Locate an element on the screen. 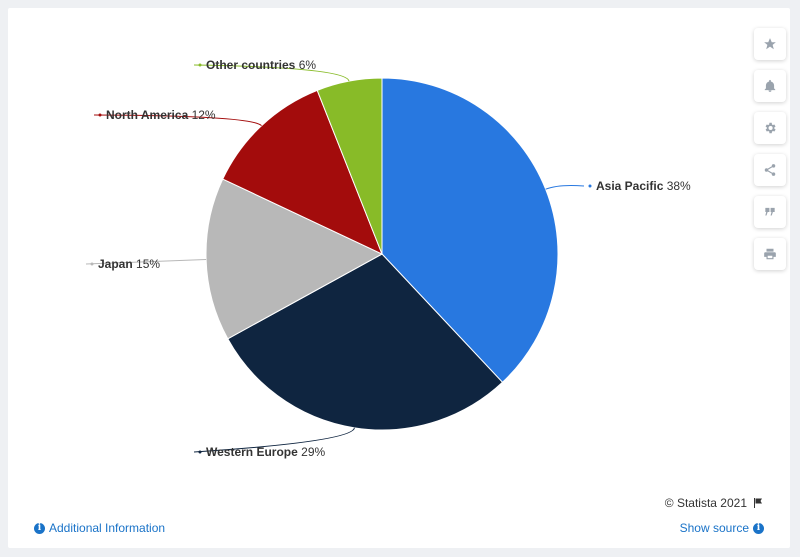  bell-icon is located at coordinates (770, 85).